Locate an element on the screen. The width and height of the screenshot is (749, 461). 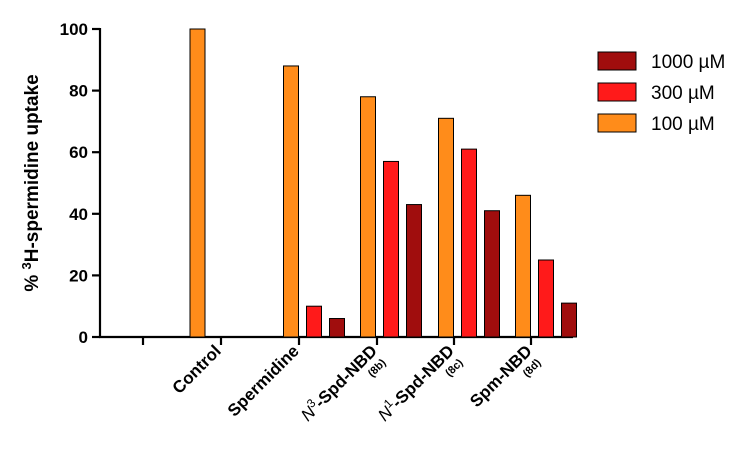
y-axis-title: % 3H-spermidine uptake is located at coordinates (31, 182).